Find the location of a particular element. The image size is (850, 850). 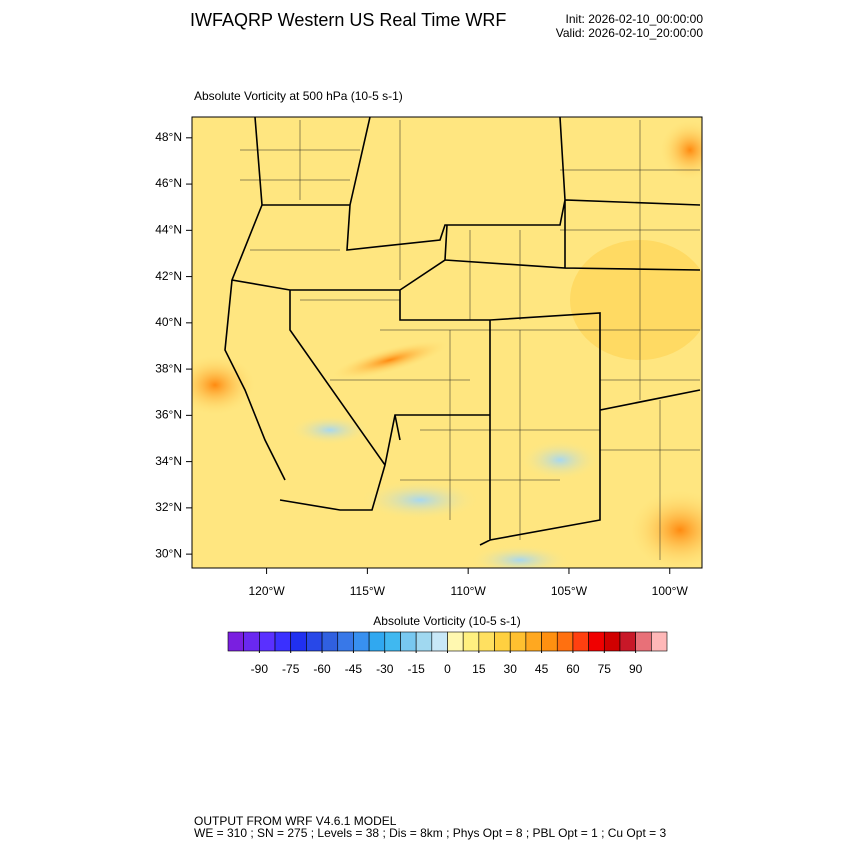

colorbar-tick-label: -30 is located at coordinates (385, 669).